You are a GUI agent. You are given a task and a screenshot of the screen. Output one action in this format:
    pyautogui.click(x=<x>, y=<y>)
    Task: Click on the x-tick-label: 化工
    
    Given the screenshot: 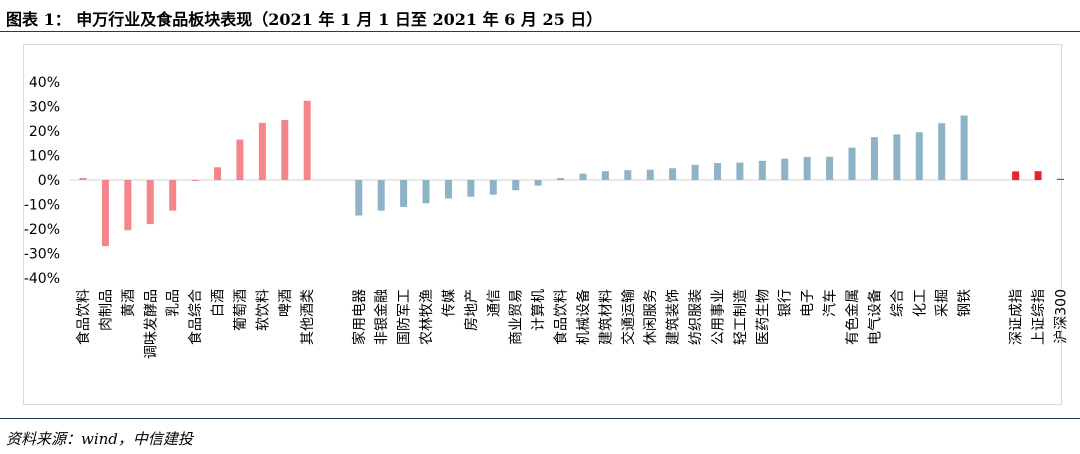 What is the action you would take?
    pyautogui.click(x=920, y=303)
    